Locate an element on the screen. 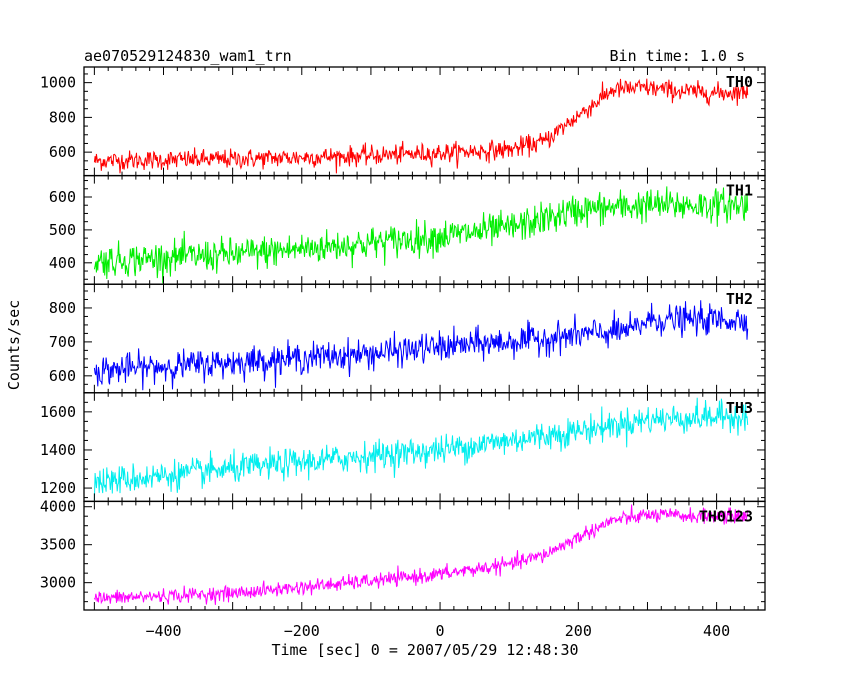 Image resolution: width=850 pixels, height=680 pixels. x-tick-labels: −400 −200 0 200 400 is located at coordinates (437, 631).